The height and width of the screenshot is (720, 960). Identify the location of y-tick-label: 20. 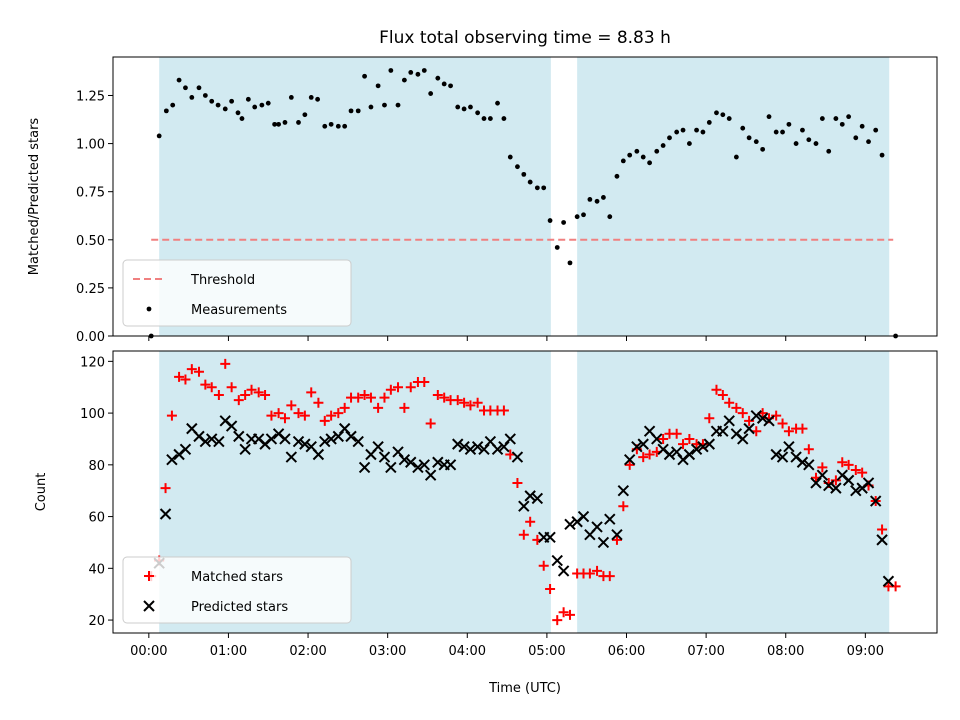
(96, 621).